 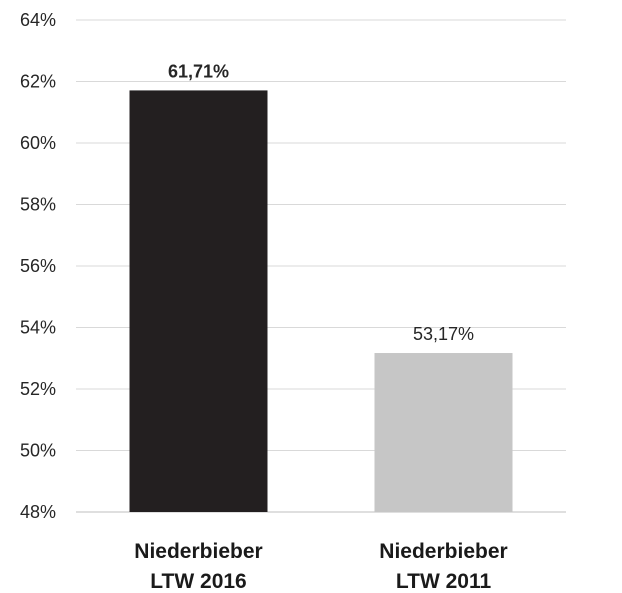 I want to click on y-tick-label: 54%, so click(x=38, y=328).